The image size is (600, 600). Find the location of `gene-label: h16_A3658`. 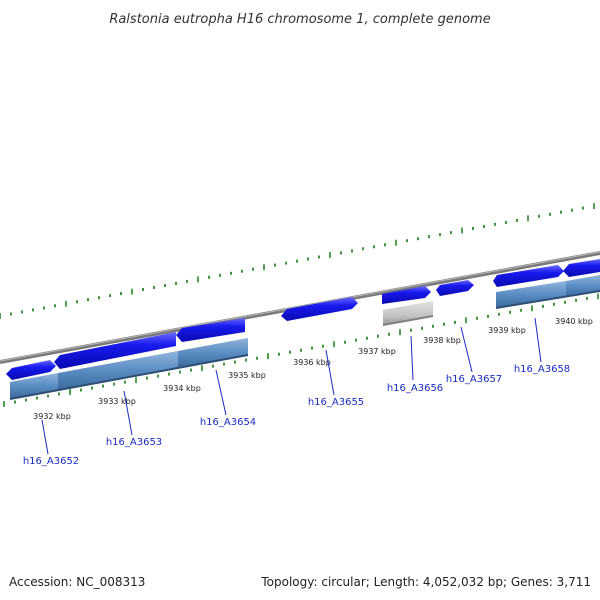

gene-label: h16_A3658 is located at coordinates (542, 369).